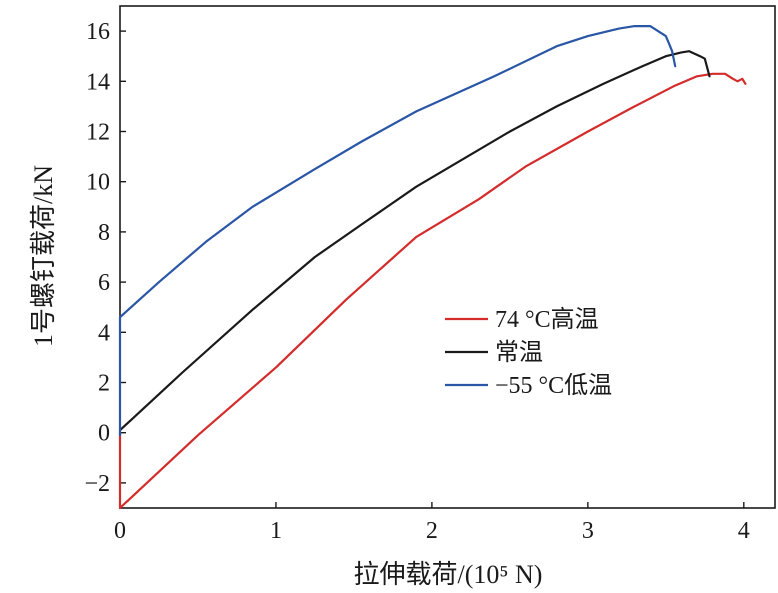  I want to click on x-axis-ticks: 0 1 2 3 4, so click(432, 523).